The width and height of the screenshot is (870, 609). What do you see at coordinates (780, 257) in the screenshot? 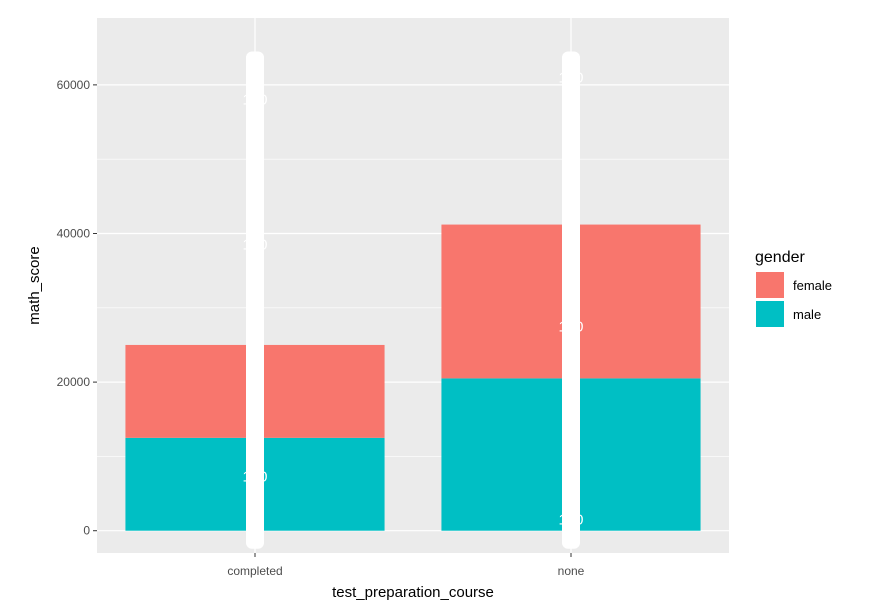
I see `legend-title: gender` at bounding box center [780, 257].